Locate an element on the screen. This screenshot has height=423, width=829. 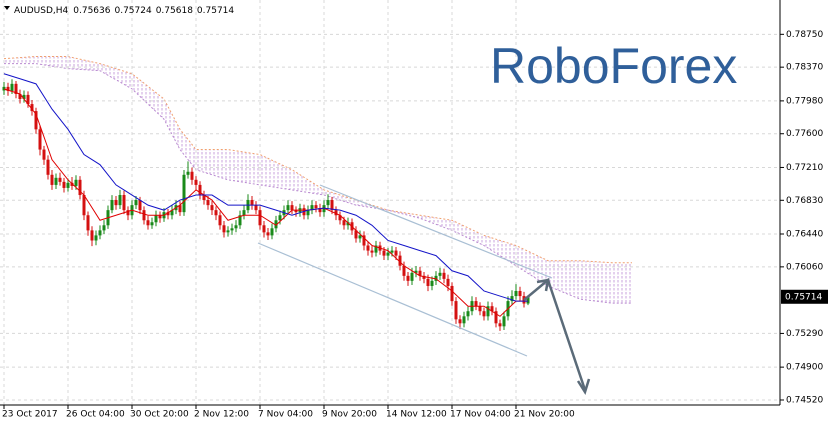
forecast-arrow is located at coordinates (557, 336).